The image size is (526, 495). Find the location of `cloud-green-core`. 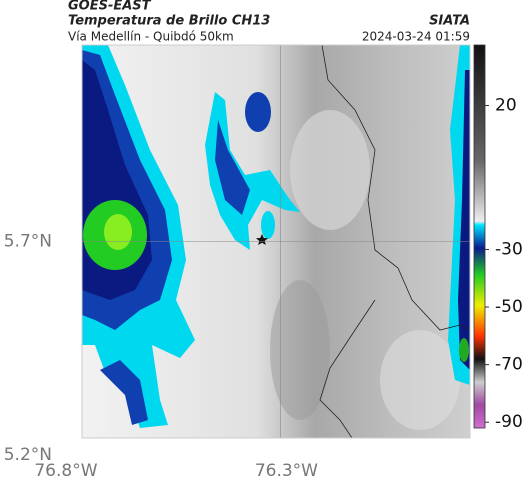

cloud-green-core is located at coordinates (118, 232).